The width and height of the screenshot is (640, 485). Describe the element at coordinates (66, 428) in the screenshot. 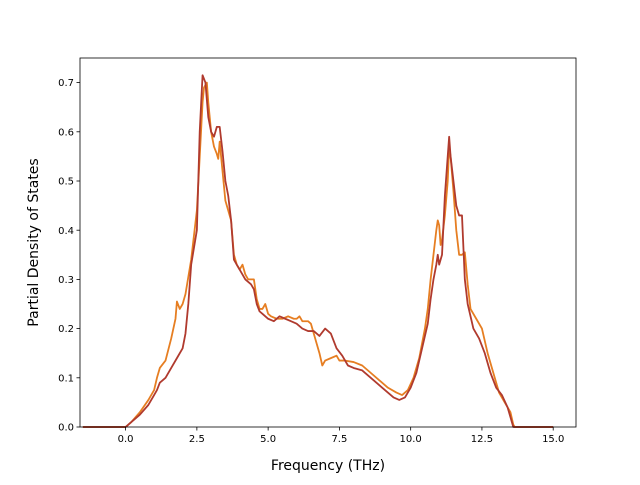

I see `y-tick-label: 0.0` at that location.